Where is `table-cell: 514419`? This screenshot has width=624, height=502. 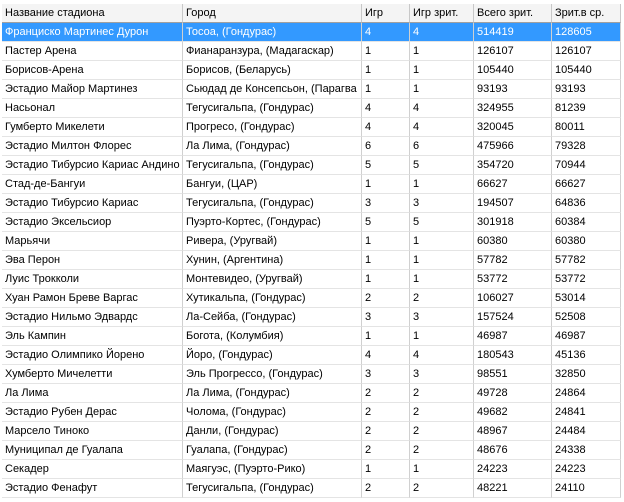
table-cell: 514419 is located at coordinates (513, 32).